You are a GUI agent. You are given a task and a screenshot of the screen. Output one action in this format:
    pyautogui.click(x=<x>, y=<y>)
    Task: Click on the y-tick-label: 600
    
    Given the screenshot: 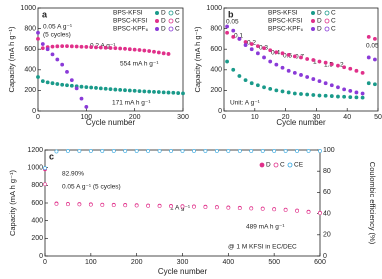 What is the action you would take?
    pyautogui.click(x=37, y=203)
    